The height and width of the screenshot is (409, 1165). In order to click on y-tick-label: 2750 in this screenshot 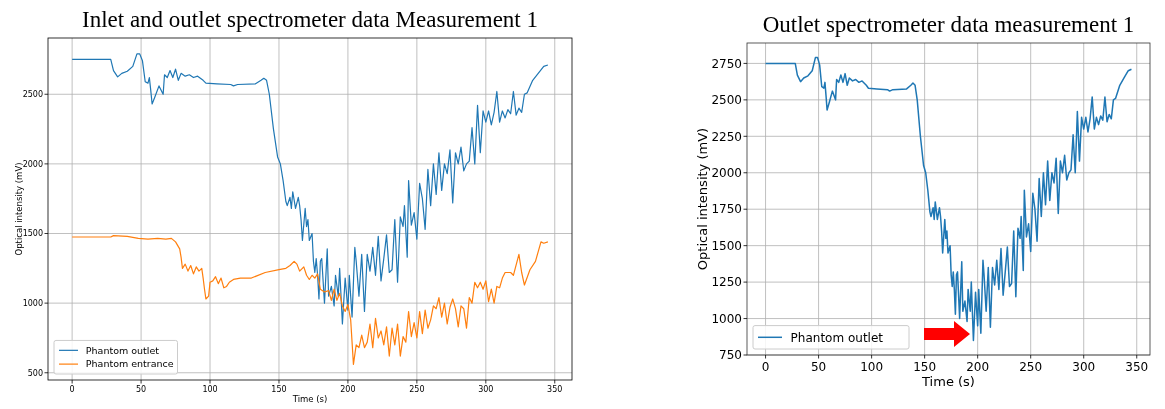, I will do `click(726, 63)`.